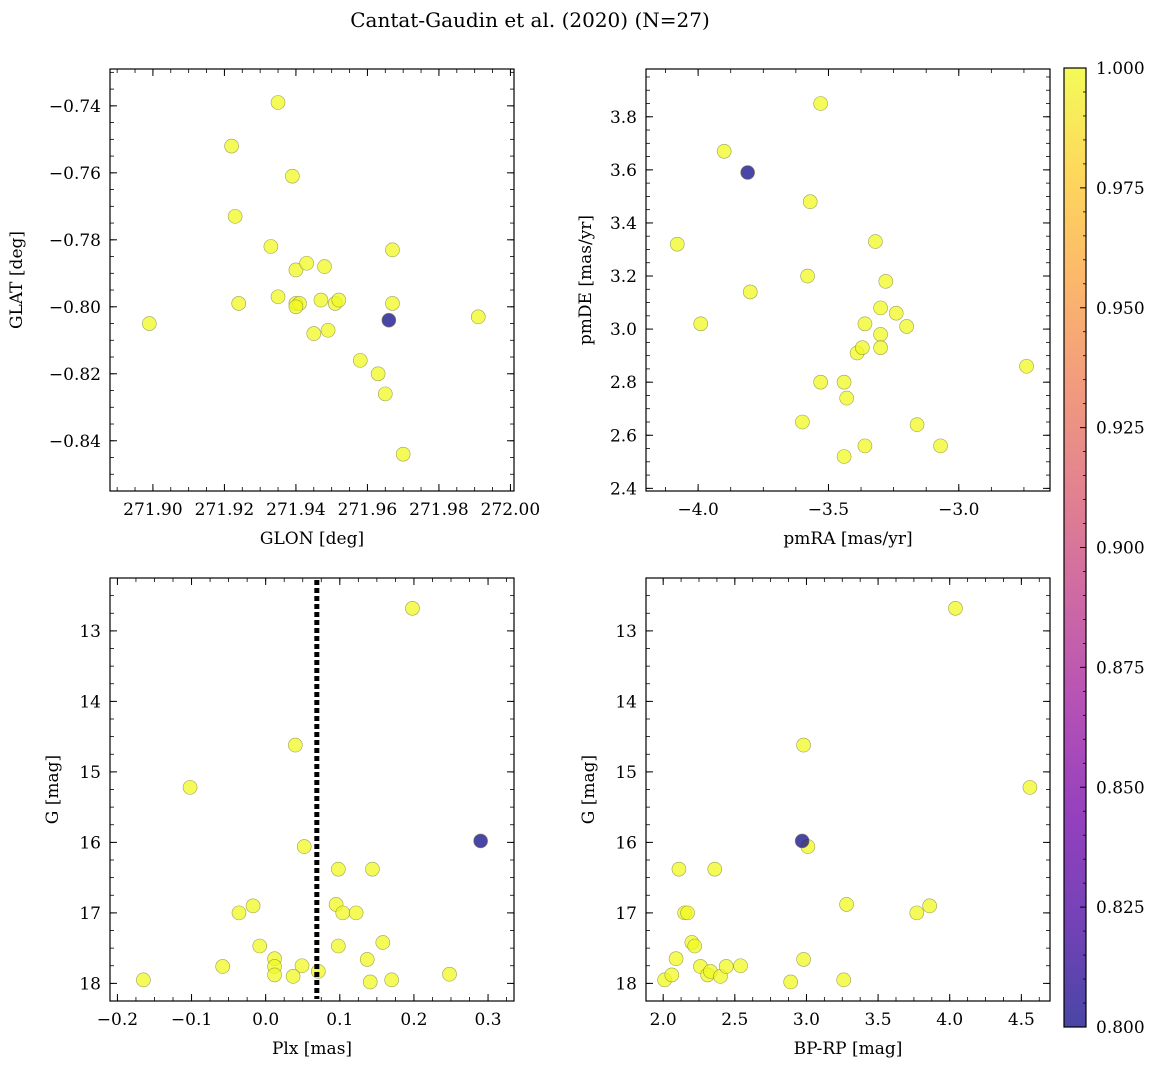  What do you see at coordinates (265, 1020) in the screenshot?
I see `x-tick-label: 0.0` at bounding box center [265, 1020].